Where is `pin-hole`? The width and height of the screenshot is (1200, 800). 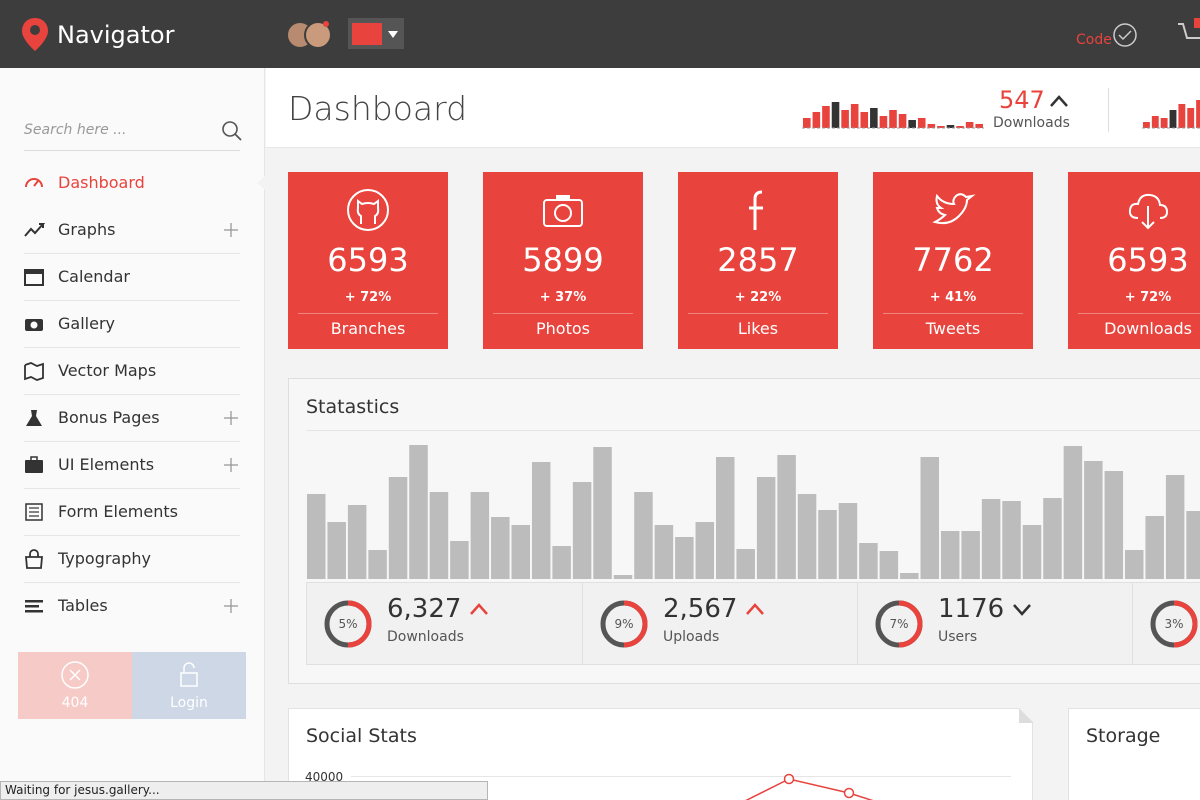 pin-hole is located at coordinates (35, 30).